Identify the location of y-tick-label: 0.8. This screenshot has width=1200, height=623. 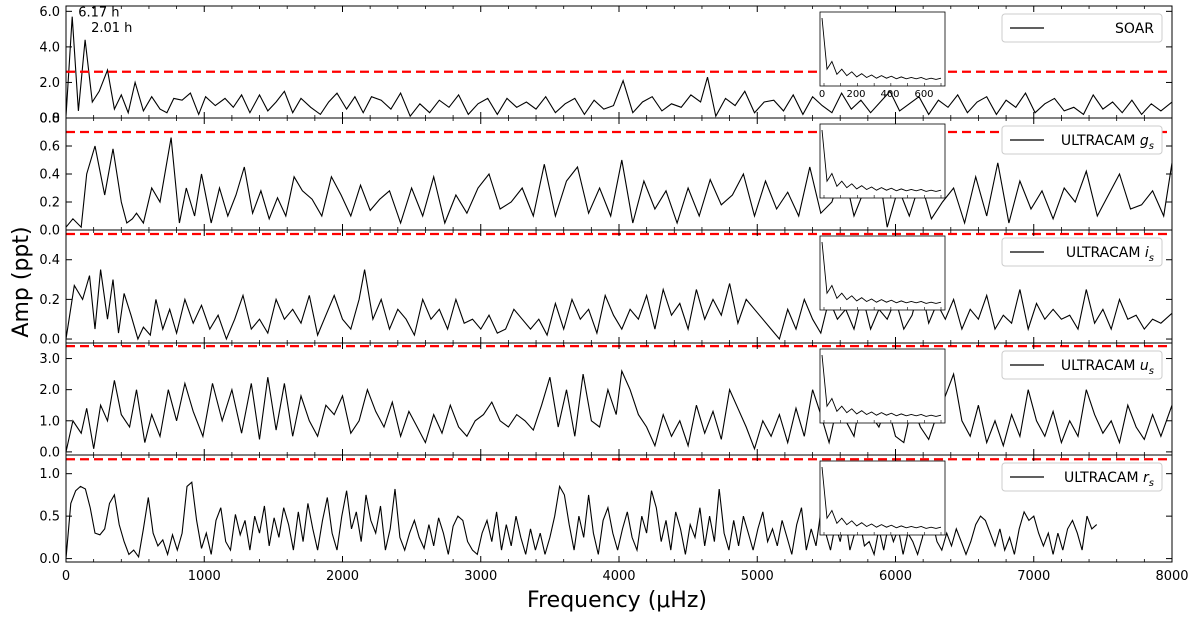
(49, 119).